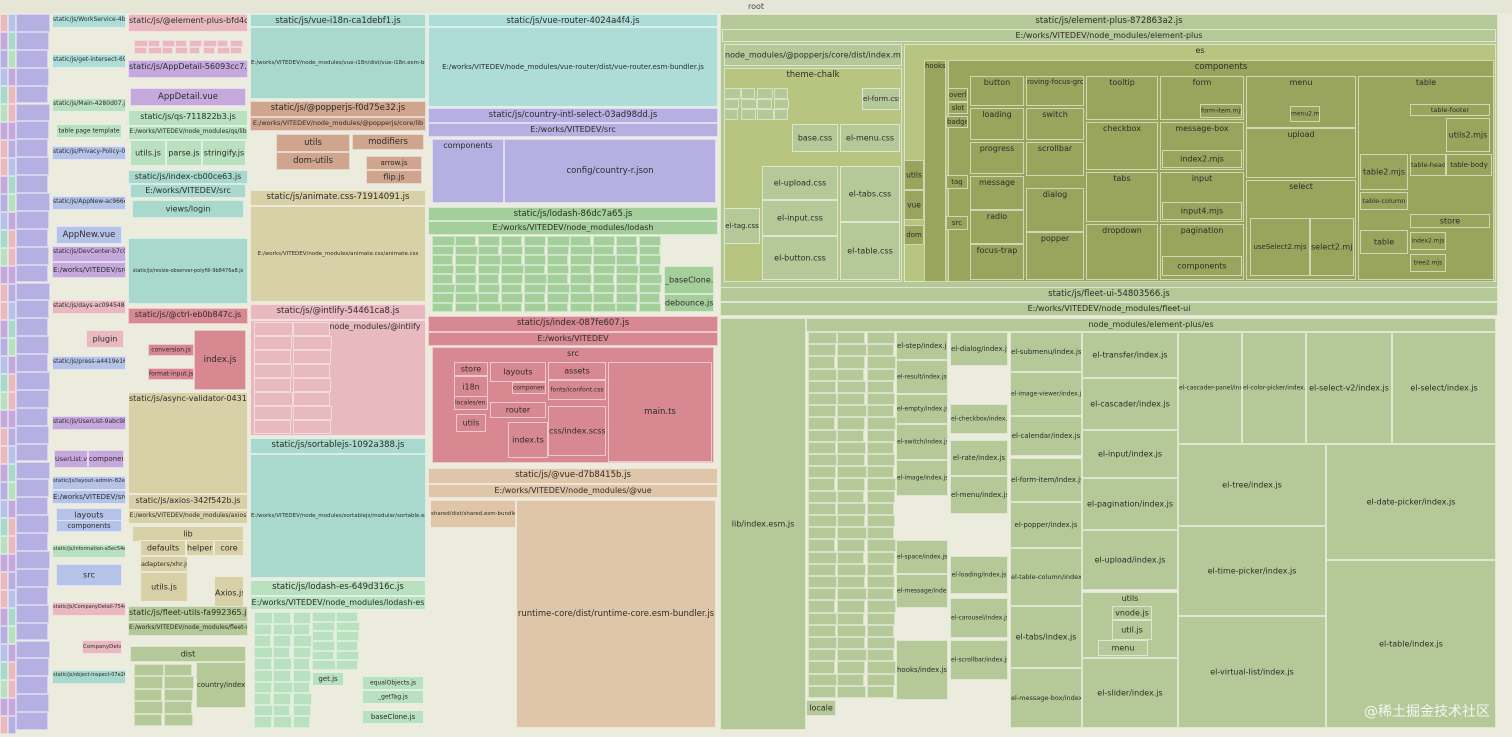 The width and height of the screenshot is (1512, 737). What do you see at coordinates (573, 324) in the screenshot?
I see `treemap-tile-ix: static/js/index-087fe607.js` at bounding box center [573, 324].